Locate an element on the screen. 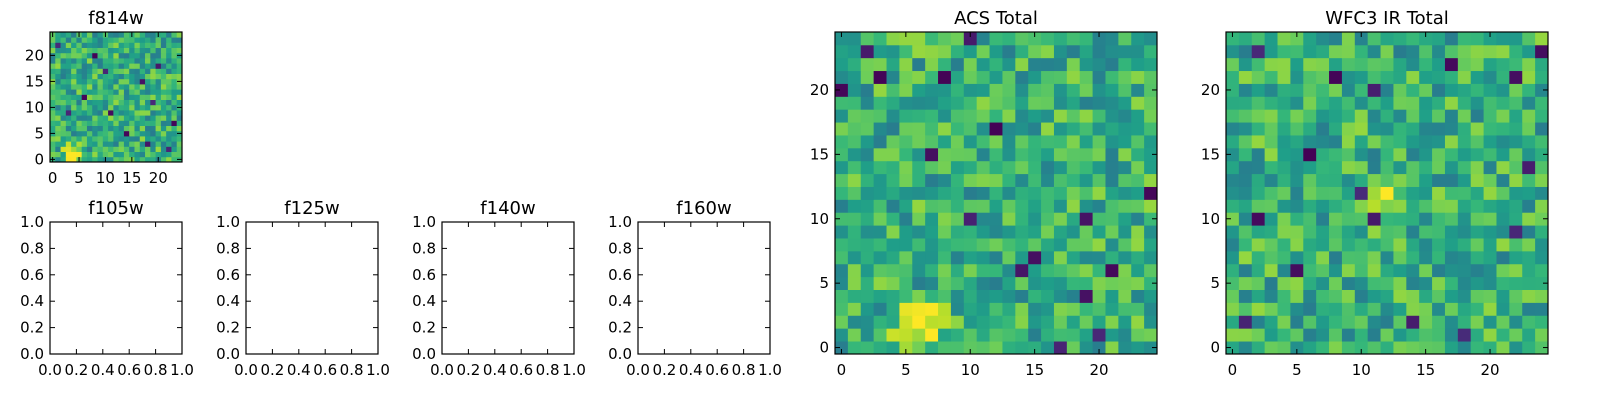  x-tick-label: 1.0 is located at coordinates (770, 370).